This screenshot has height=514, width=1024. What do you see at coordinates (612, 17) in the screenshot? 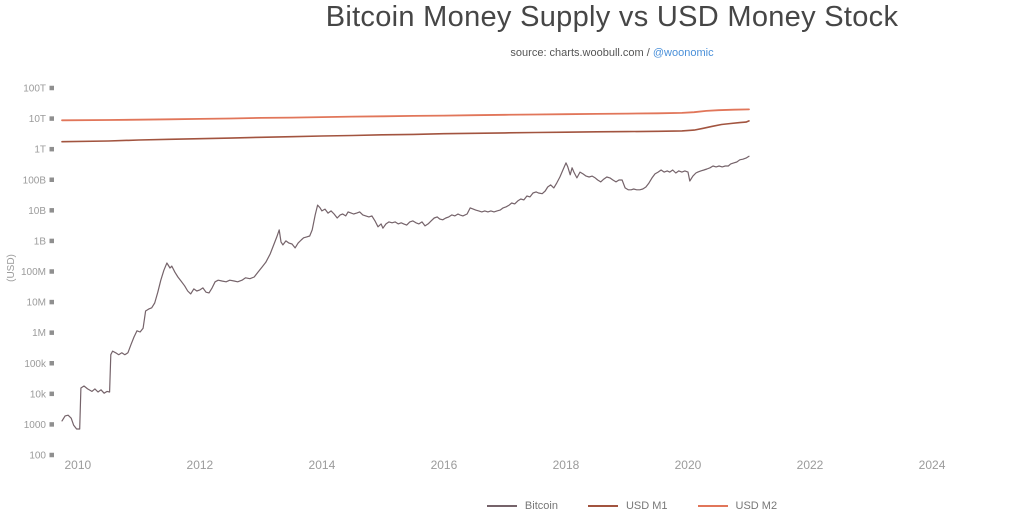
I see `chart-title: Bitcoin Money Supply vs USD Money Stock` at bounding box center [612, 17].